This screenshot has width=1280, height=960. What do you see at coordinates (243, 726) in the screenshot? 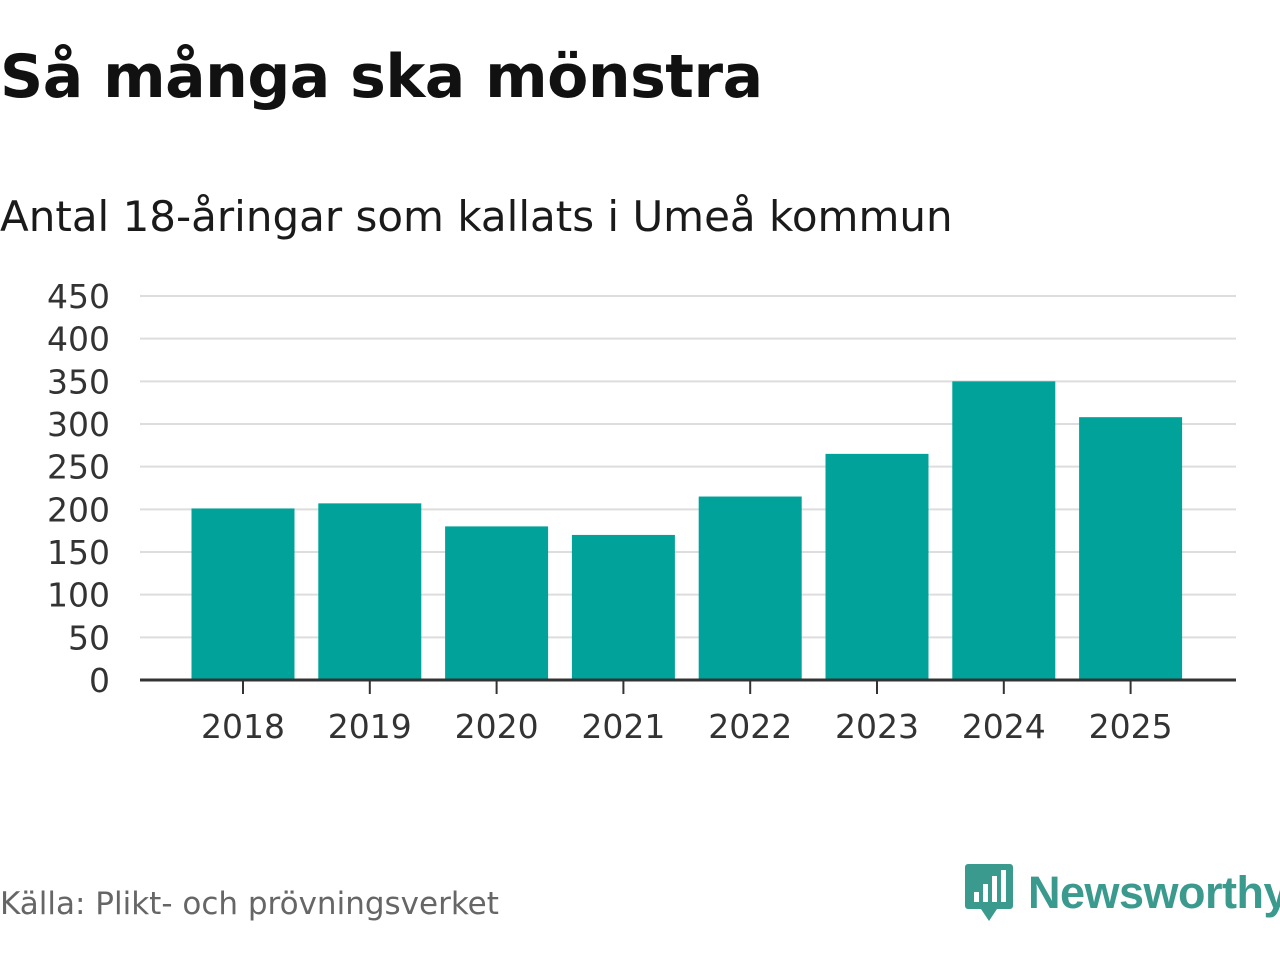
I see `x-tick-label: 2018` at bounding box center [243, 726].